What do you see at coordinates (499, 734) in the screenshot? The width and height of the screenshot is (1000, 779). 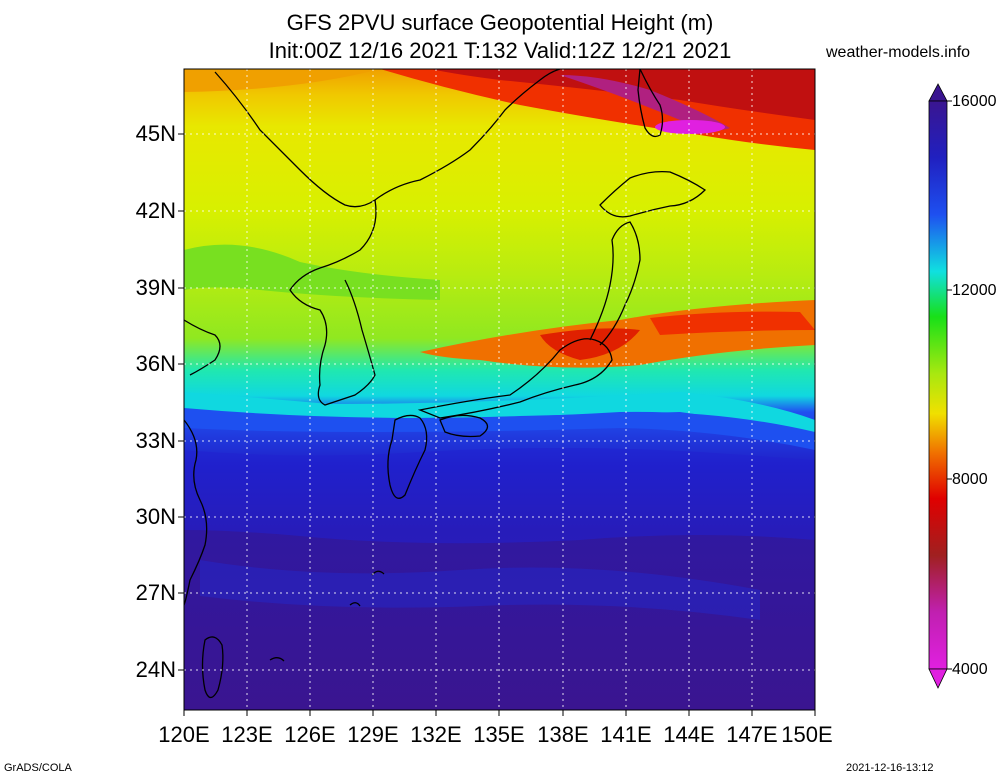 I see `lon-label-135e: 135E` at bounding box center [499, 734].